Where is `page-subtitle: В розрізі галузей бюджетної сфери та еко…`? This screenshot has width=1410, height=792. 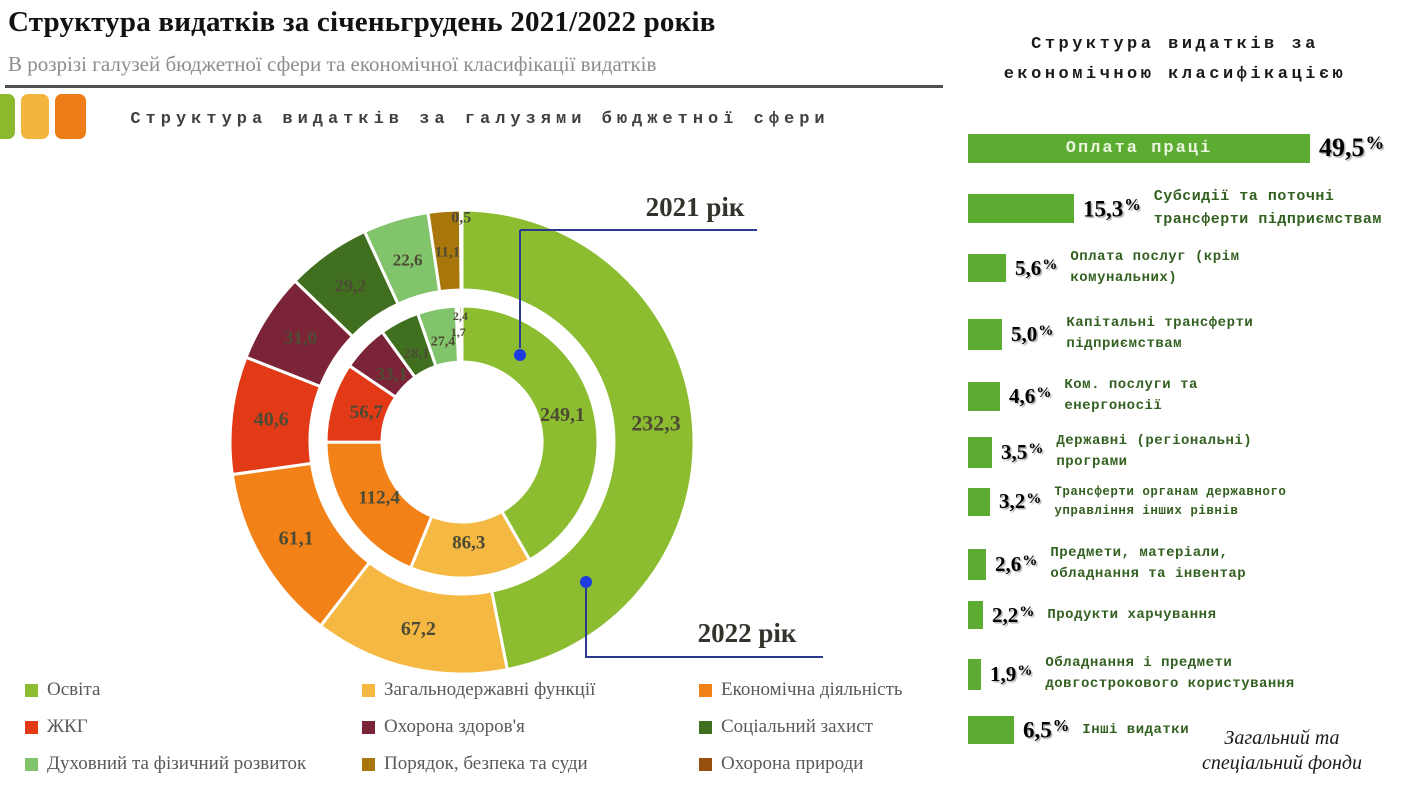
page-subtitle: В розрізі галузей бюджетної сфери та еко… is located at coordinates (332, 64).